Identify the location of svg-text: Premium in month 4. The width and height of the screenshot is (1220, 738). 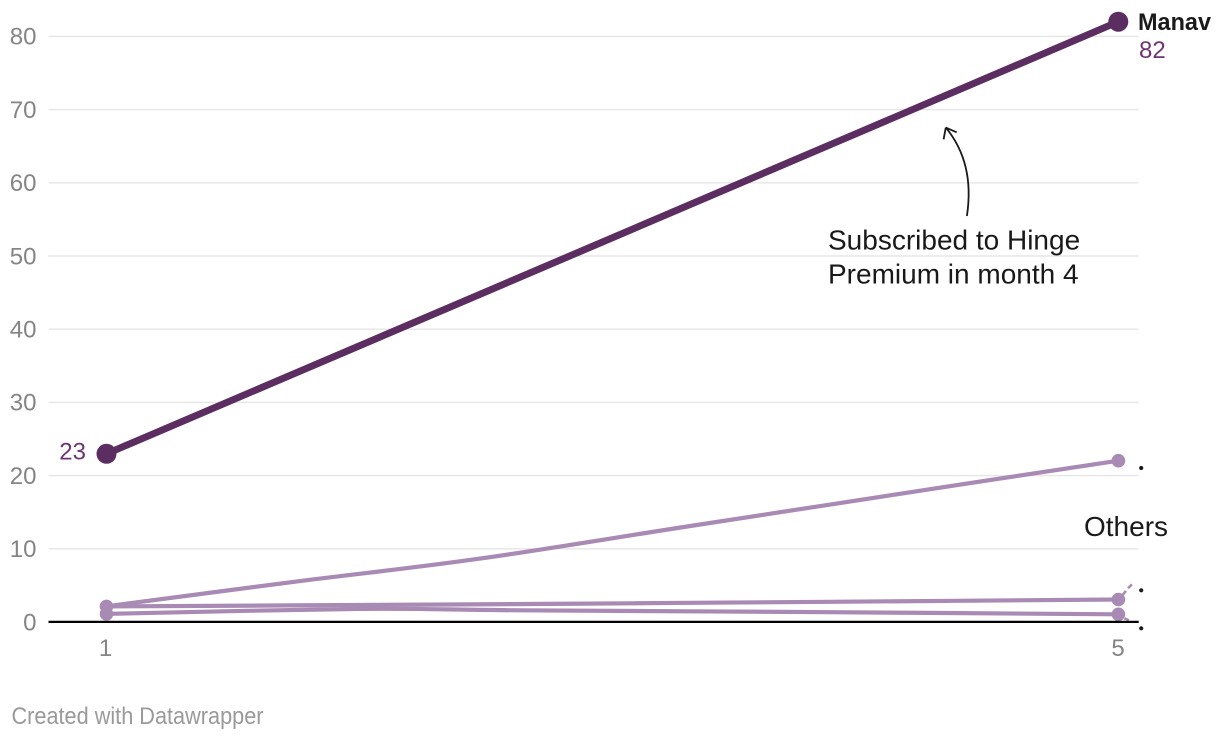
(953, 274).